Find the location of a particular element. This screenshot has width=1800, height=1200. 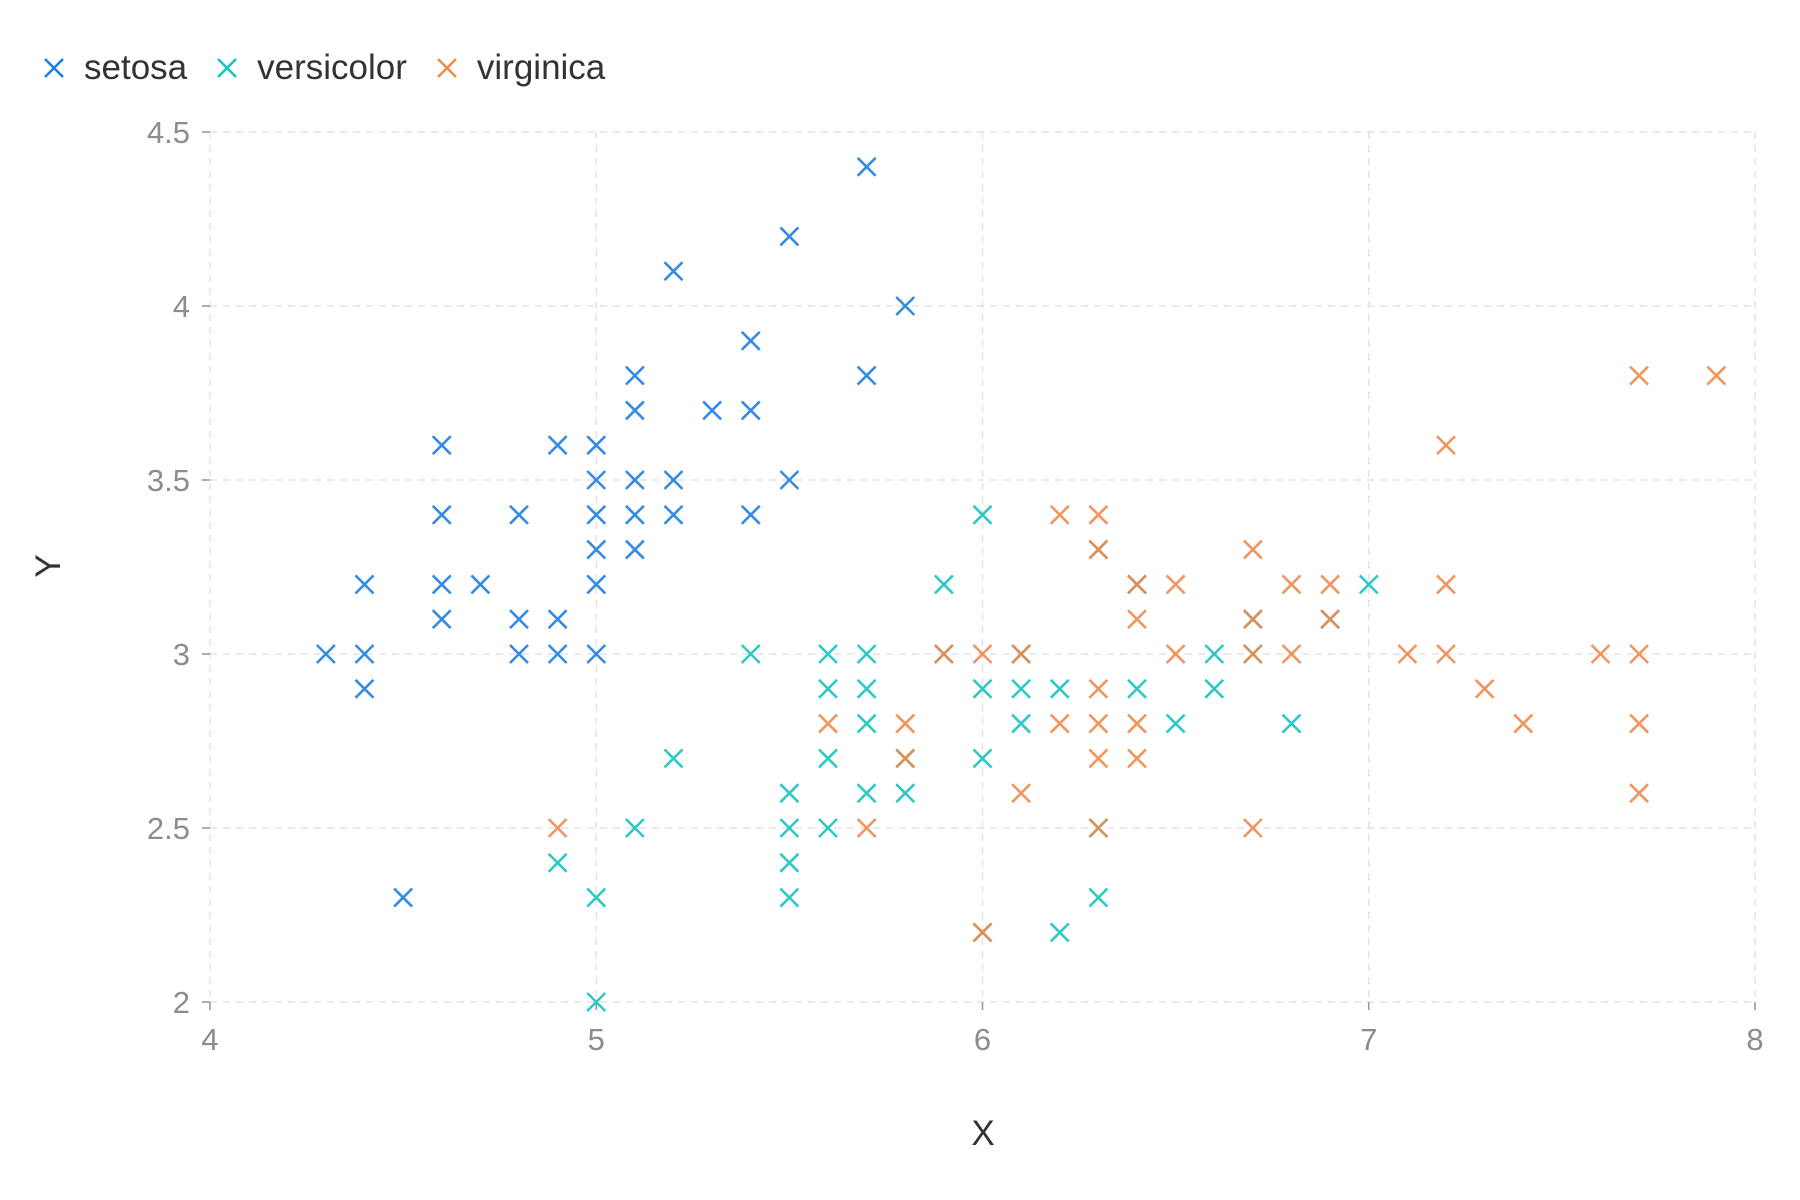

legend-item-setosa: setosa is located at coordinates (112, 68).